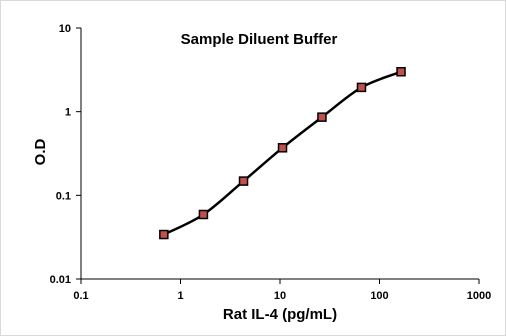 Image resolution: width=506 pixels, height=336 pixels. I want to click on y-tick-label: 0.1, so click(63, 196).